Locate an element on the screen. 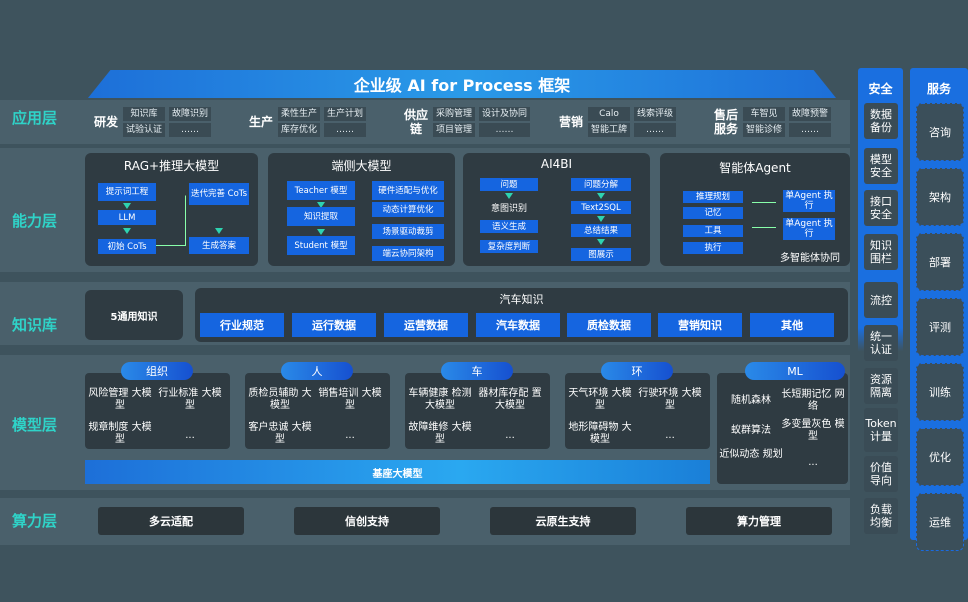  app-group-name: 研发 is located at coordinates (105, 122).